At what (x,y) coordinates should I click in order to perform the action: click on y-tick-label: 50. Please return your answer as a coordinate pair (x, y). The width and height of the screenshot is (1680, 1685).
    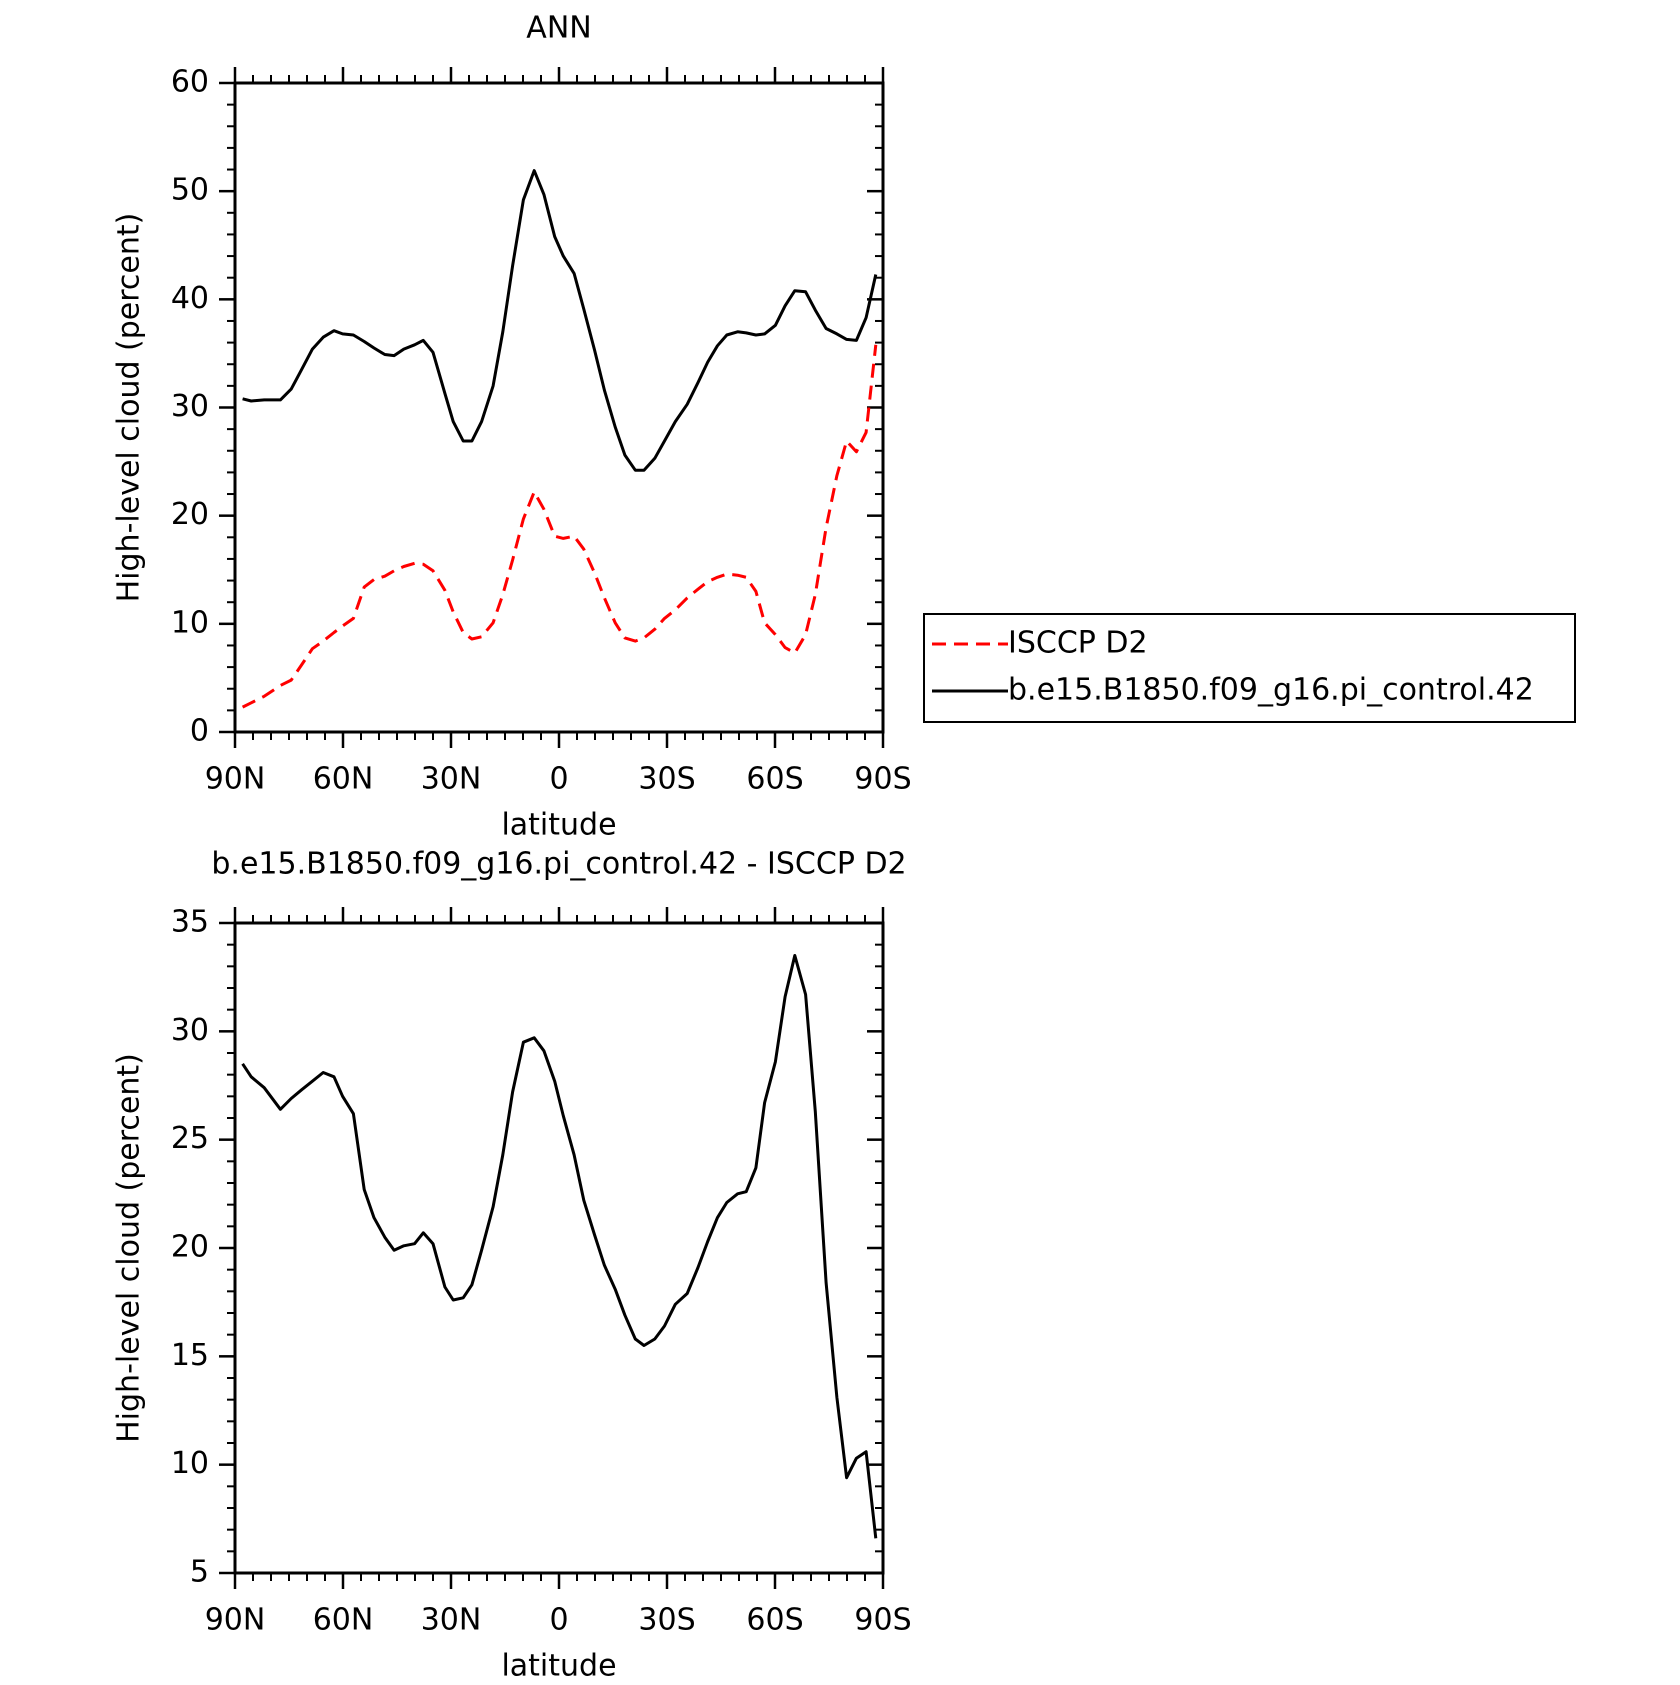
    Looking at the image, I should click on (190, 190).